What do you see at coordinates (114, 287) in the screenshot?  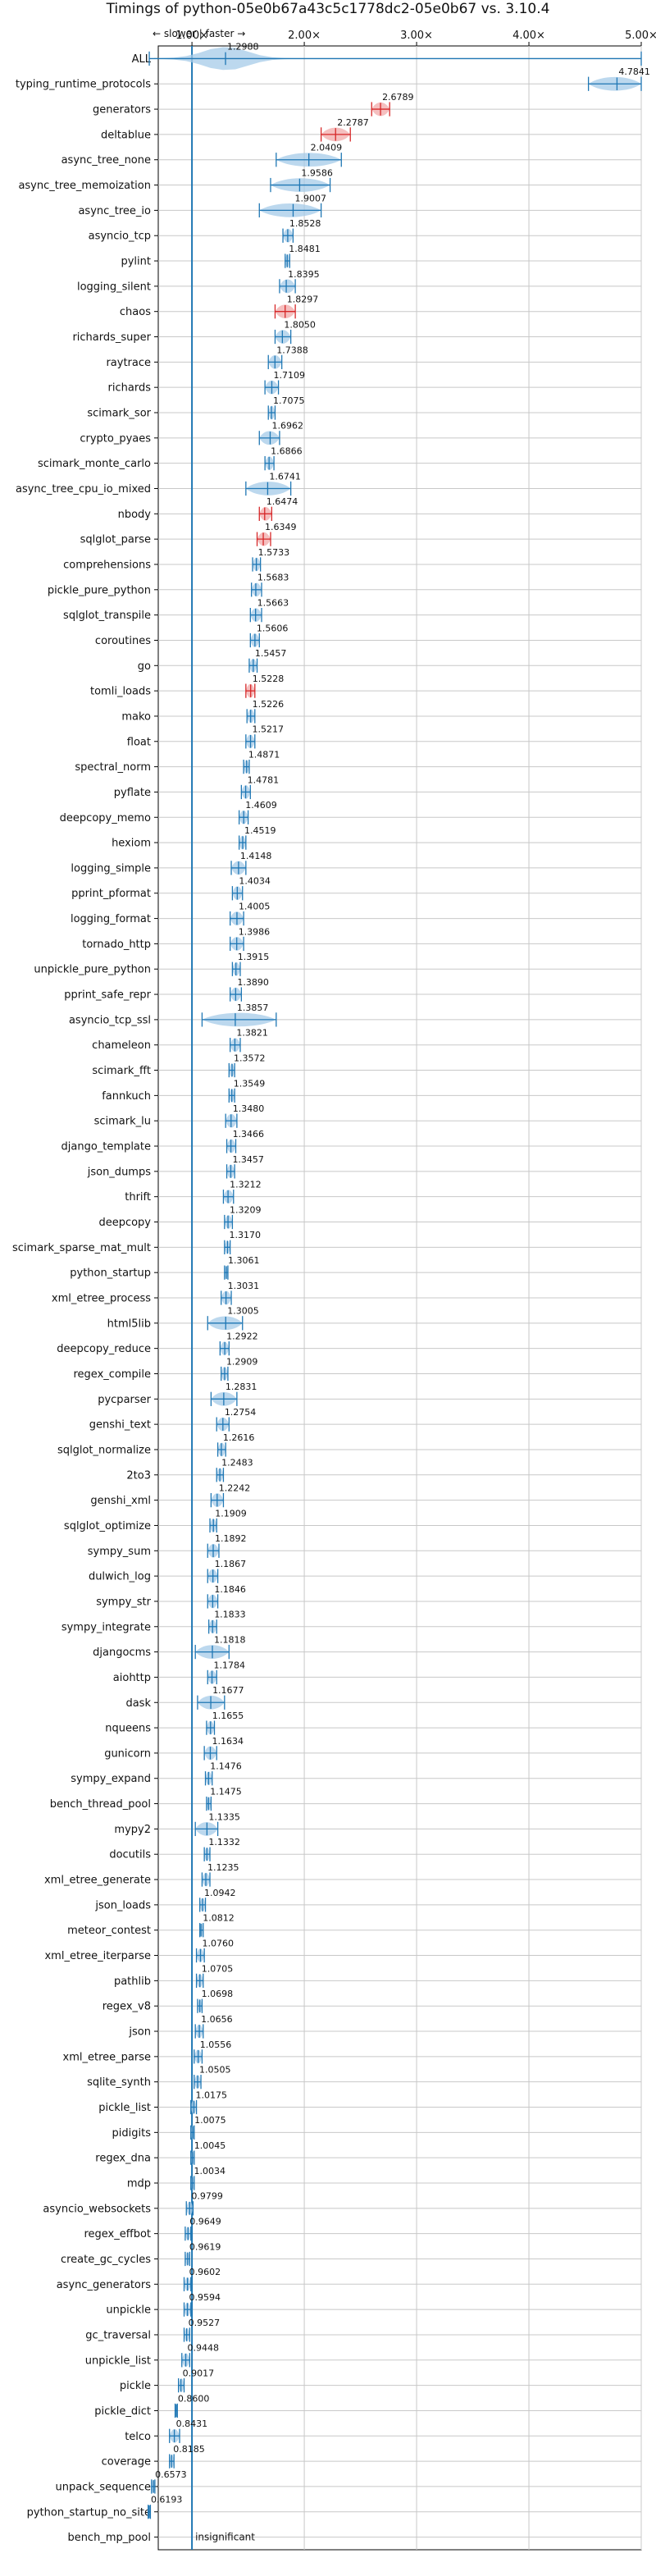 I see `y-tick-label: logging_silent` at bounding box center [114, 287].